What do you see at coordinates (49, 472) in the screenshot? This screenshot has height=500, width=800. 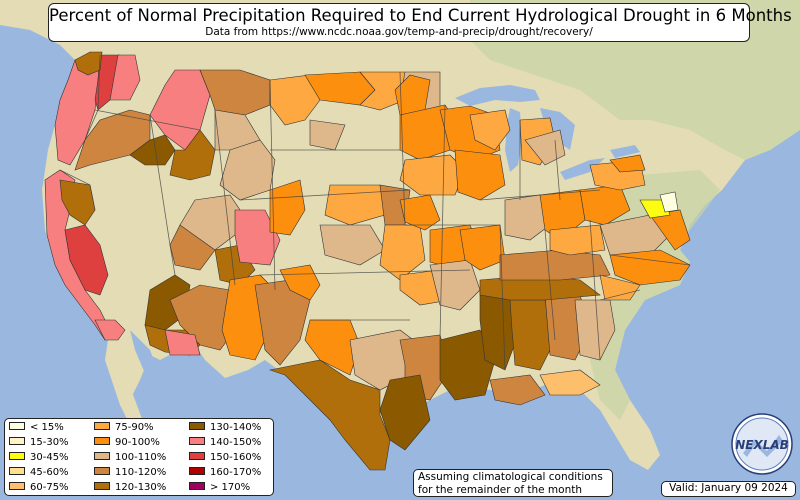 I see `legend-label: 45-60%` at bounding box center [49, 472].